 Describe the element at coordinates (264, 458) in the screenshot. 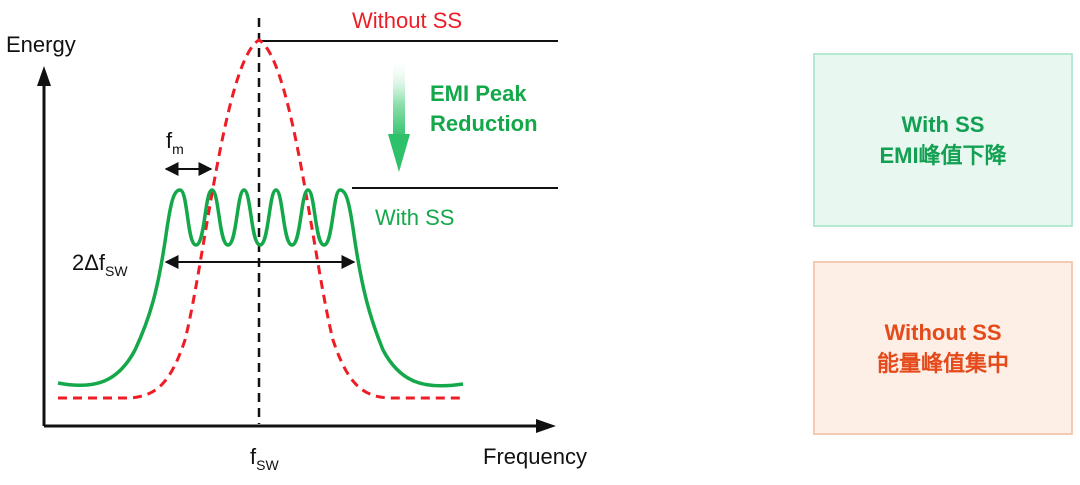

I see `fsw-label: fSW` at that location.